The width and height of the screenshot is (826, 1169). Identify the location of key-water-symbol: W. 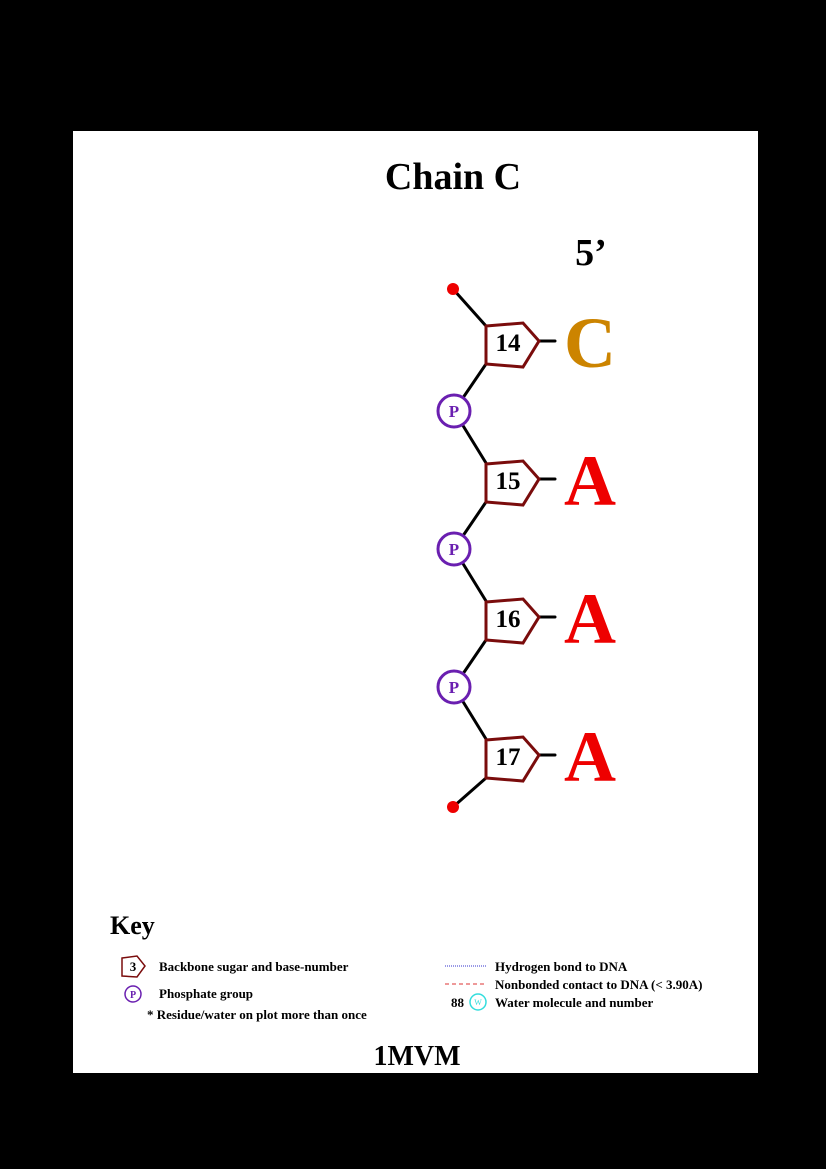
(478, 1002).